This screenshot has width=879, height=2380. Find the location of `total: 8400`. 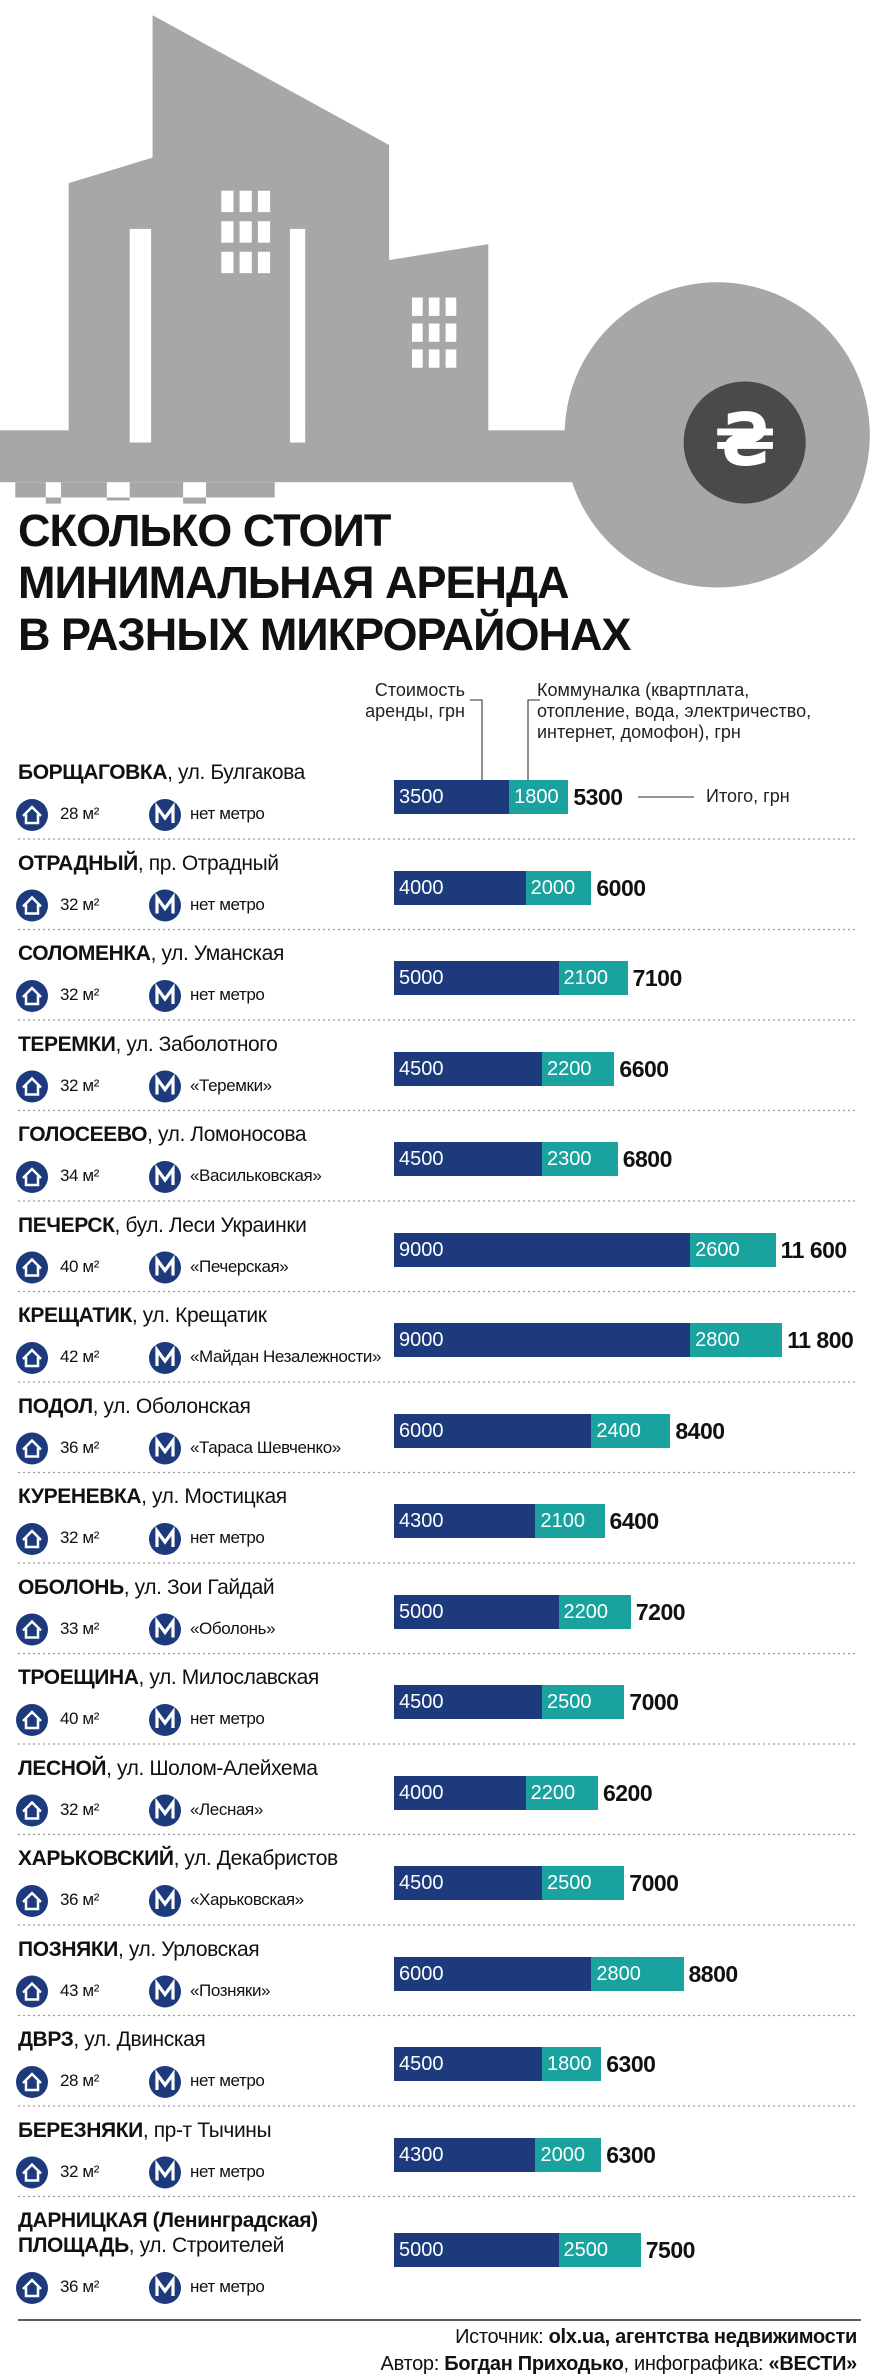

total: 8400 is located at coordinates (700, 1430).